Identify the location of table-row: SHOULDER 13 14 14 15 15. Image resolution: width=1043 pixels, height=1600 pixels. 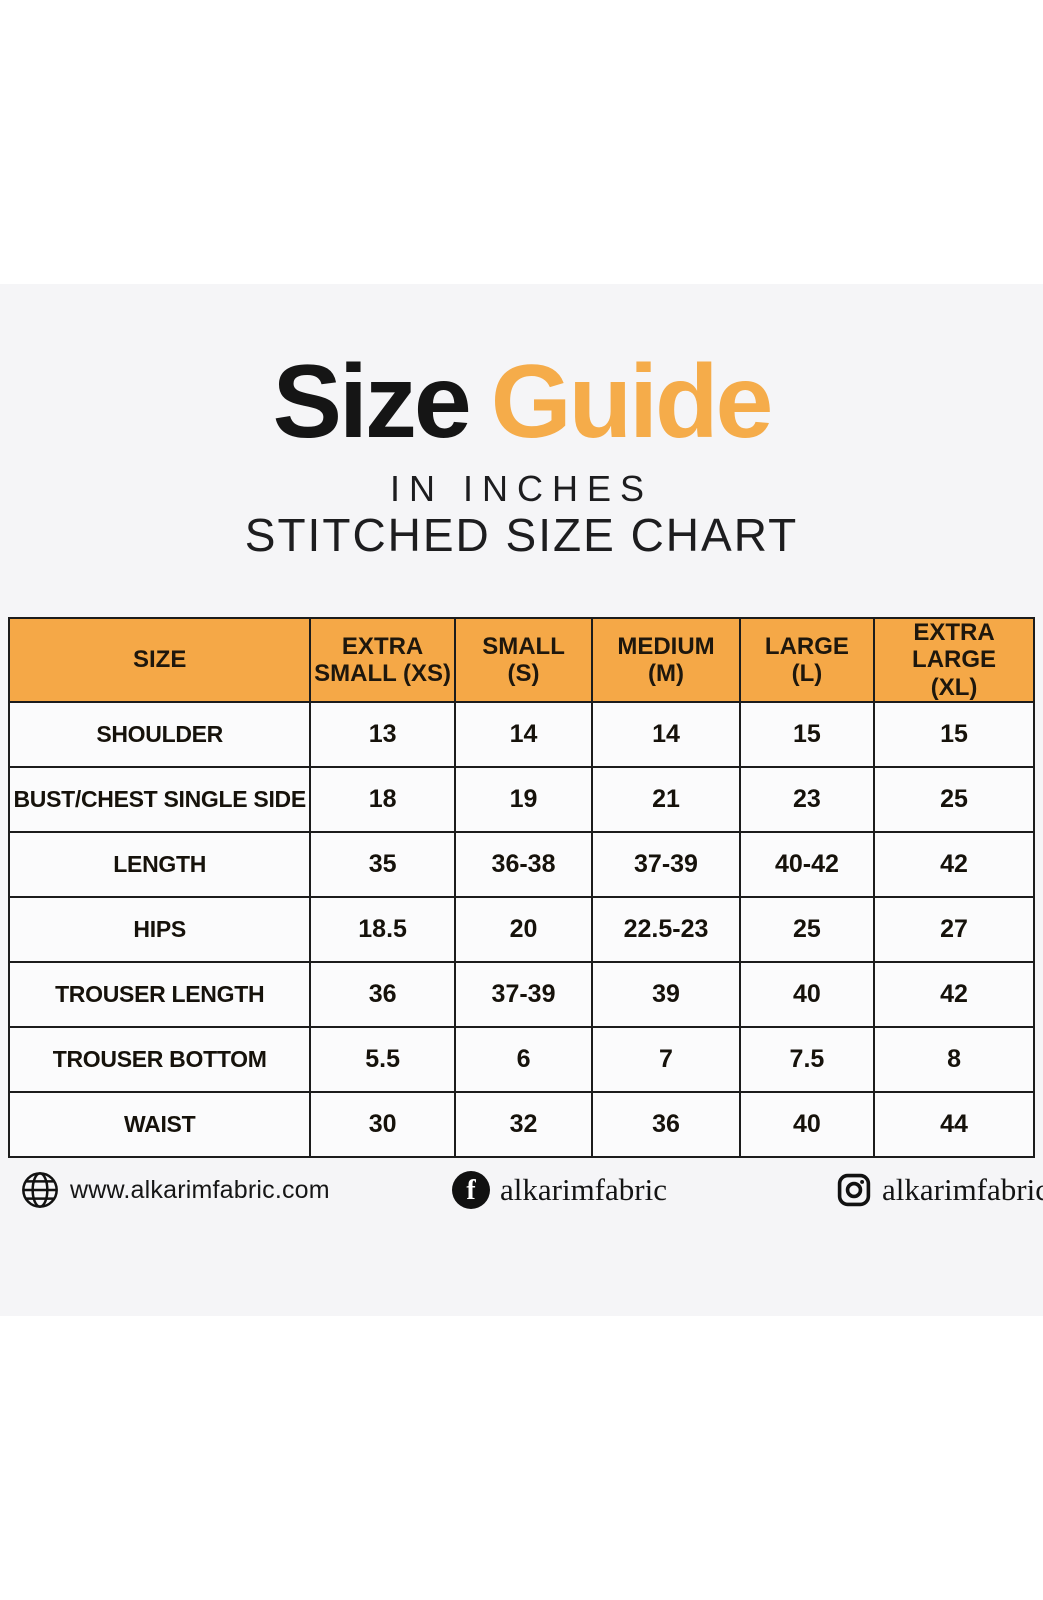
(521, 735).